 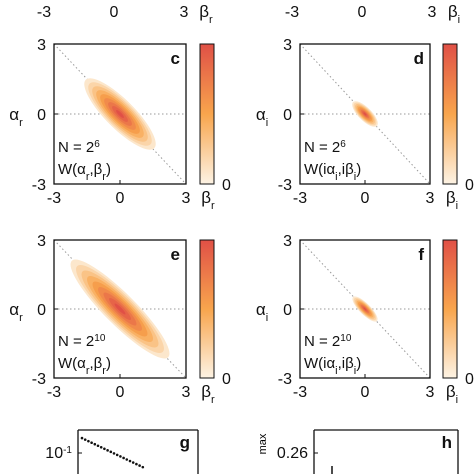 What do you see at coordinates (421, 254) in the screenshot?
I see `panel-letter: f` at bounding box center [421, 254].